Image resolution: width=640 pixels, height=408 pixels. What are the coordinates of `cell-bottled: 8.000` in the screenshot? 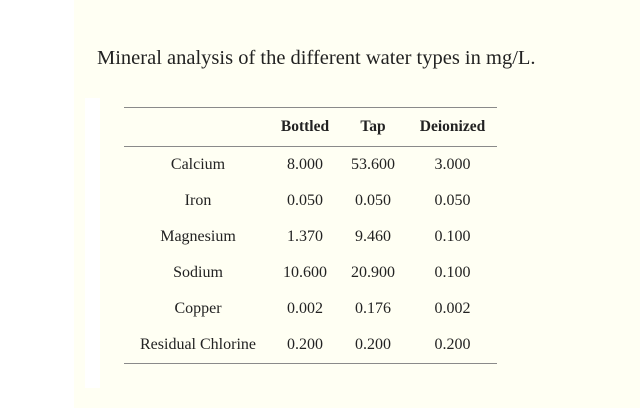 It's located at (305, 164).